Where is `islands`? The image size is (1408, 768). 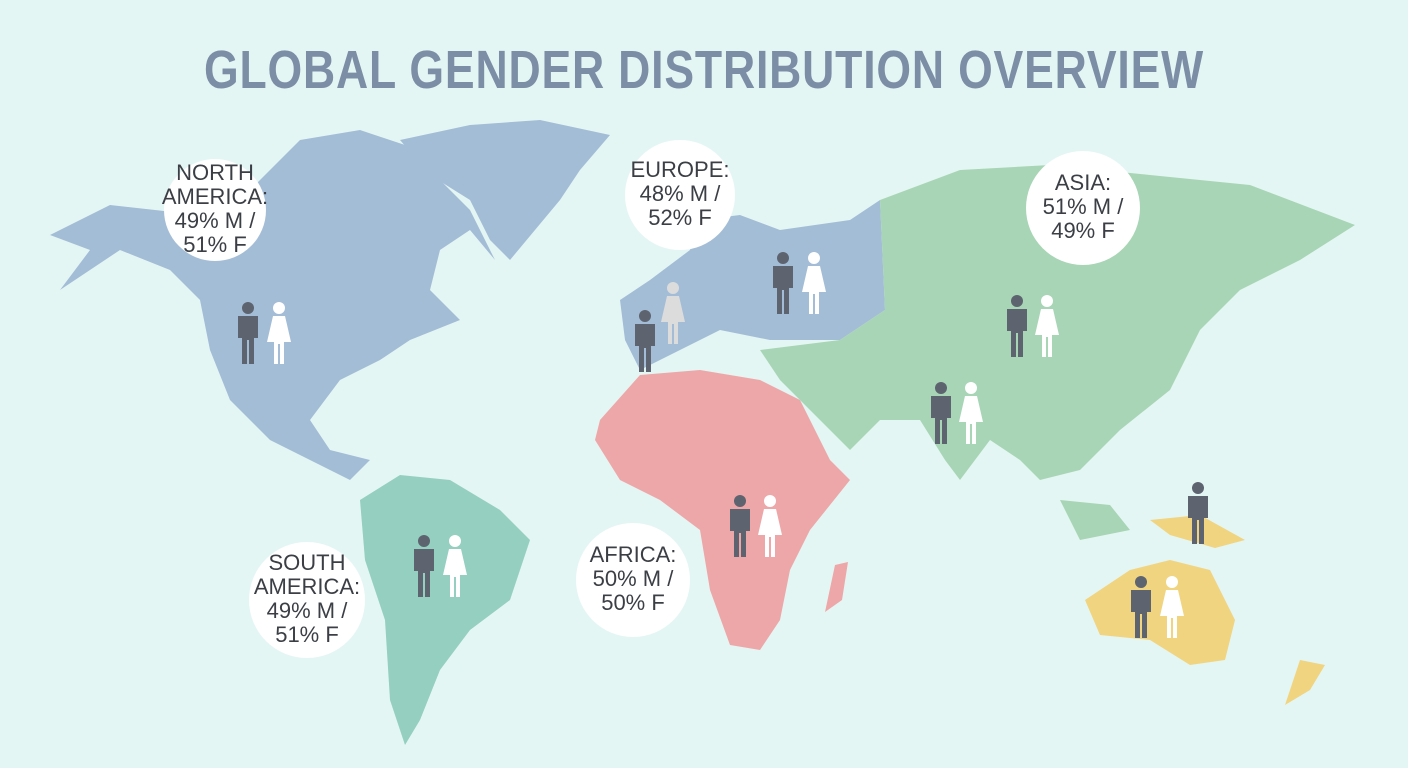
islands is located at coordinates (1117, 442).